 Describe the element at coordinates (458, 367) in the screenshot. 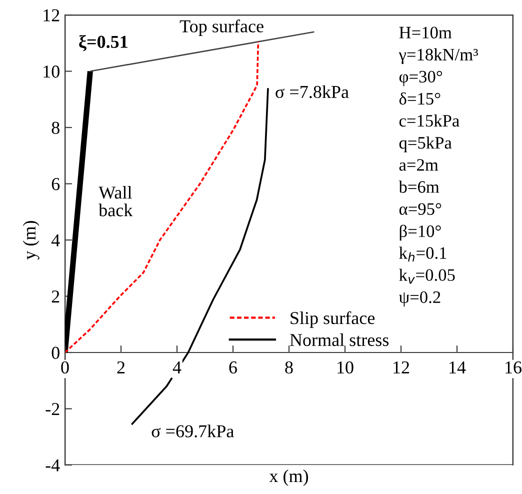

I see `x-tick-label: 14` at that location.